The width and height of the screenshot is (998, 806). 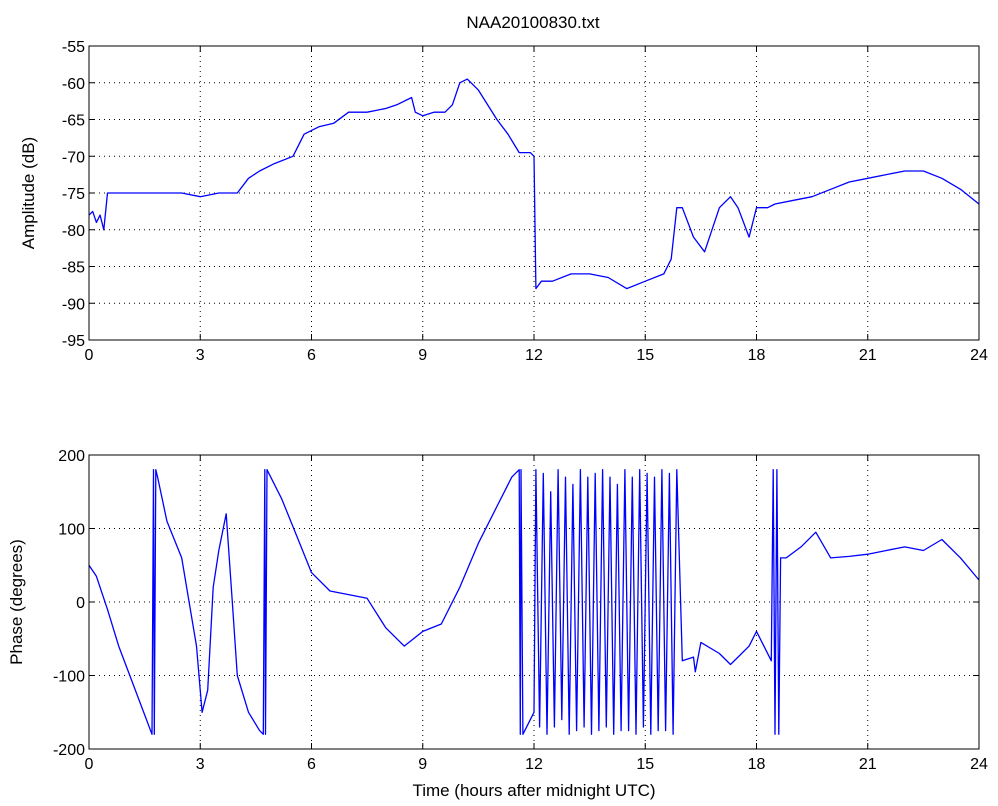 I want to click on amplitude-x-tick-label: 15, so click(x=645, y=355).